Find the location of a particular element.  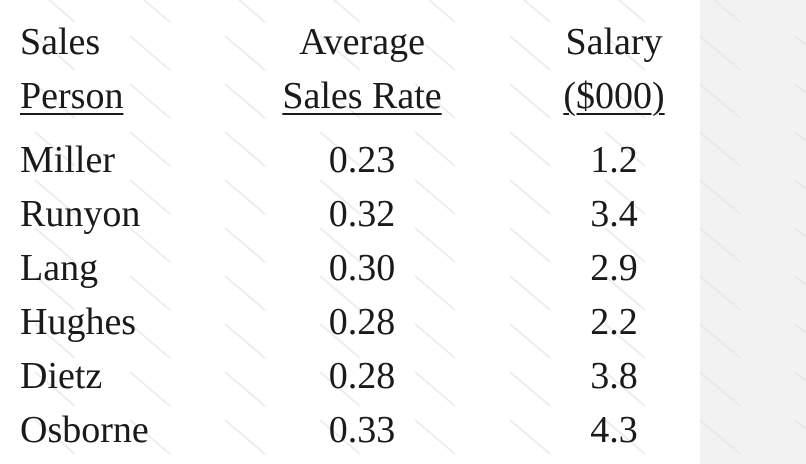

row-salary: 3.4 is located at coordinates (614, 214).